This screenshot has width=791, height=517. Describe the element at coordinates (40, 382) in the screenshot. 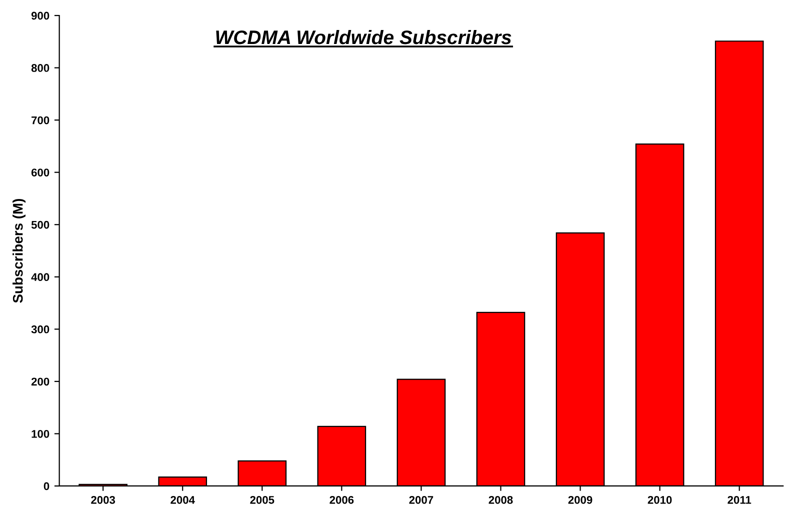

I see `y-tick-label: 200` at that location.